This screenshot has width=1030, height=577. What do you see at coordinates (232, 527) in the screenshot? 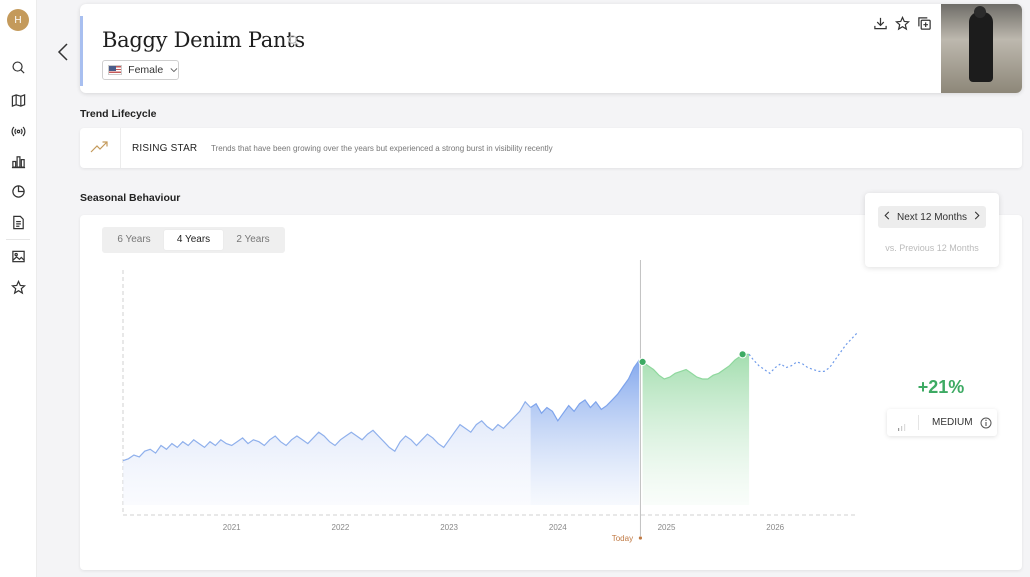
I see `x-tick-label: 2021` at bounding box center [232, 527].